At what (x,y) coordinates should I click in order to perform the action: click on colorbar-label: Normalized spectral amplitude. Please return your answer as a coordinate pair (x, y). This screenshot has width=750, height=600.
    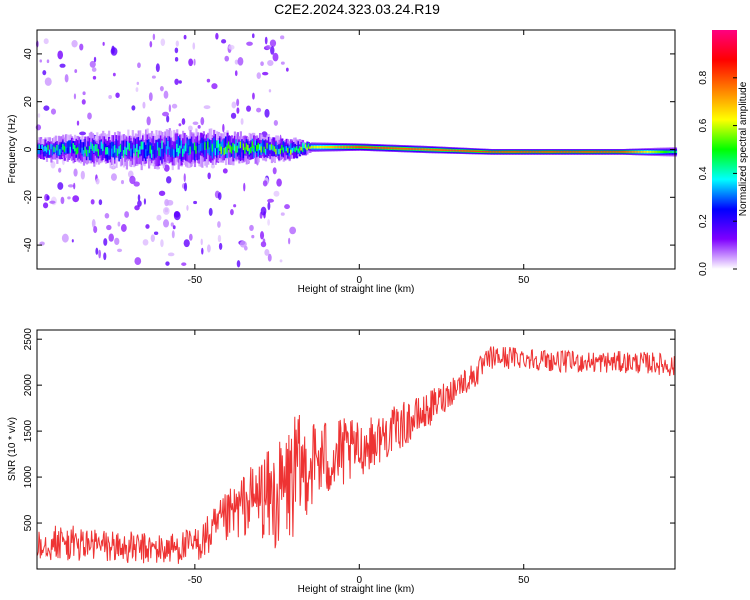
    Looking at the image, I should click on (743, 148).